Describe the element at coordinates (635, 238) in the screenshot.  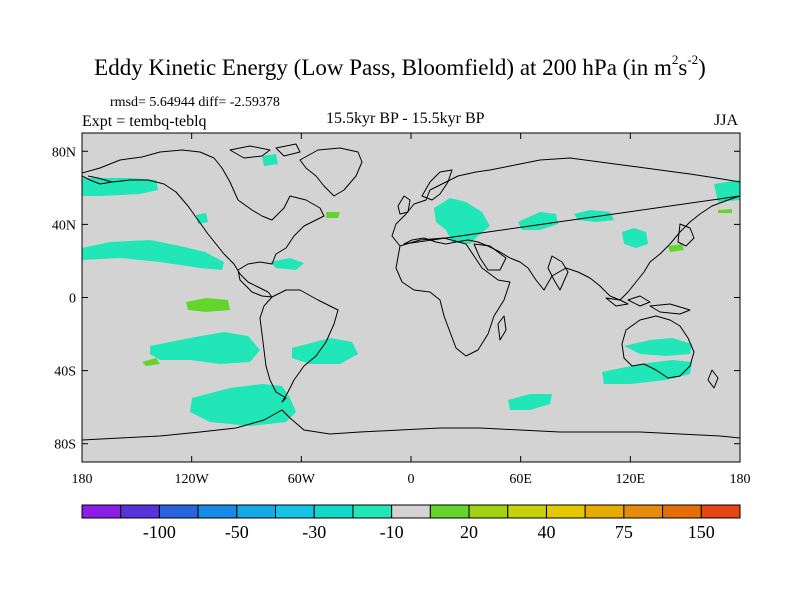
I see `east-asia-region` at that location.